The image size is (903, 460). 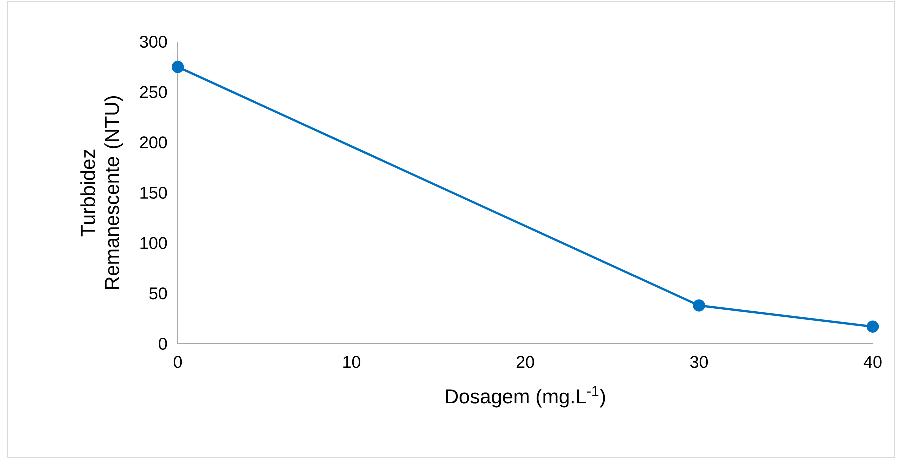 I want to click on x-tick-label: 20, so click(x=525, y=362).